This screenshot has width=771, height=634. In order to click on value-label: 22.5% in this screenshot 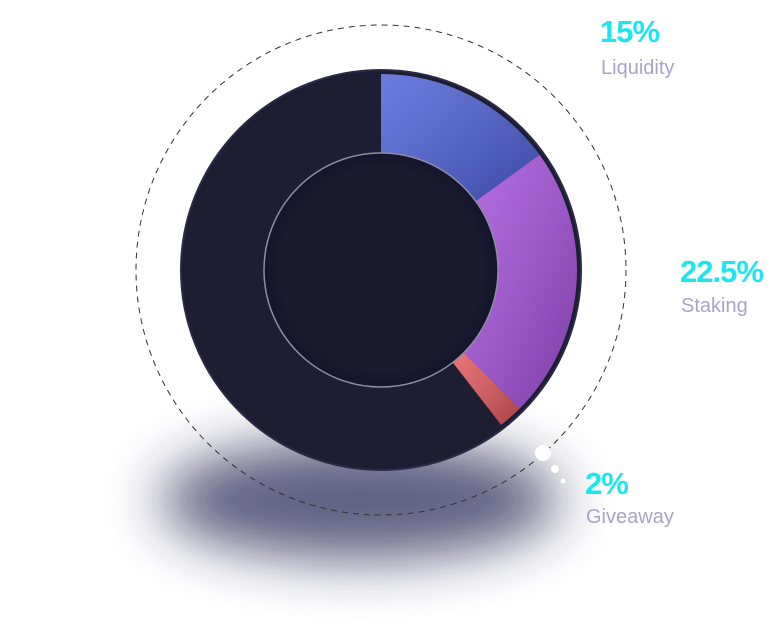, I will do `click(721, 271)`.